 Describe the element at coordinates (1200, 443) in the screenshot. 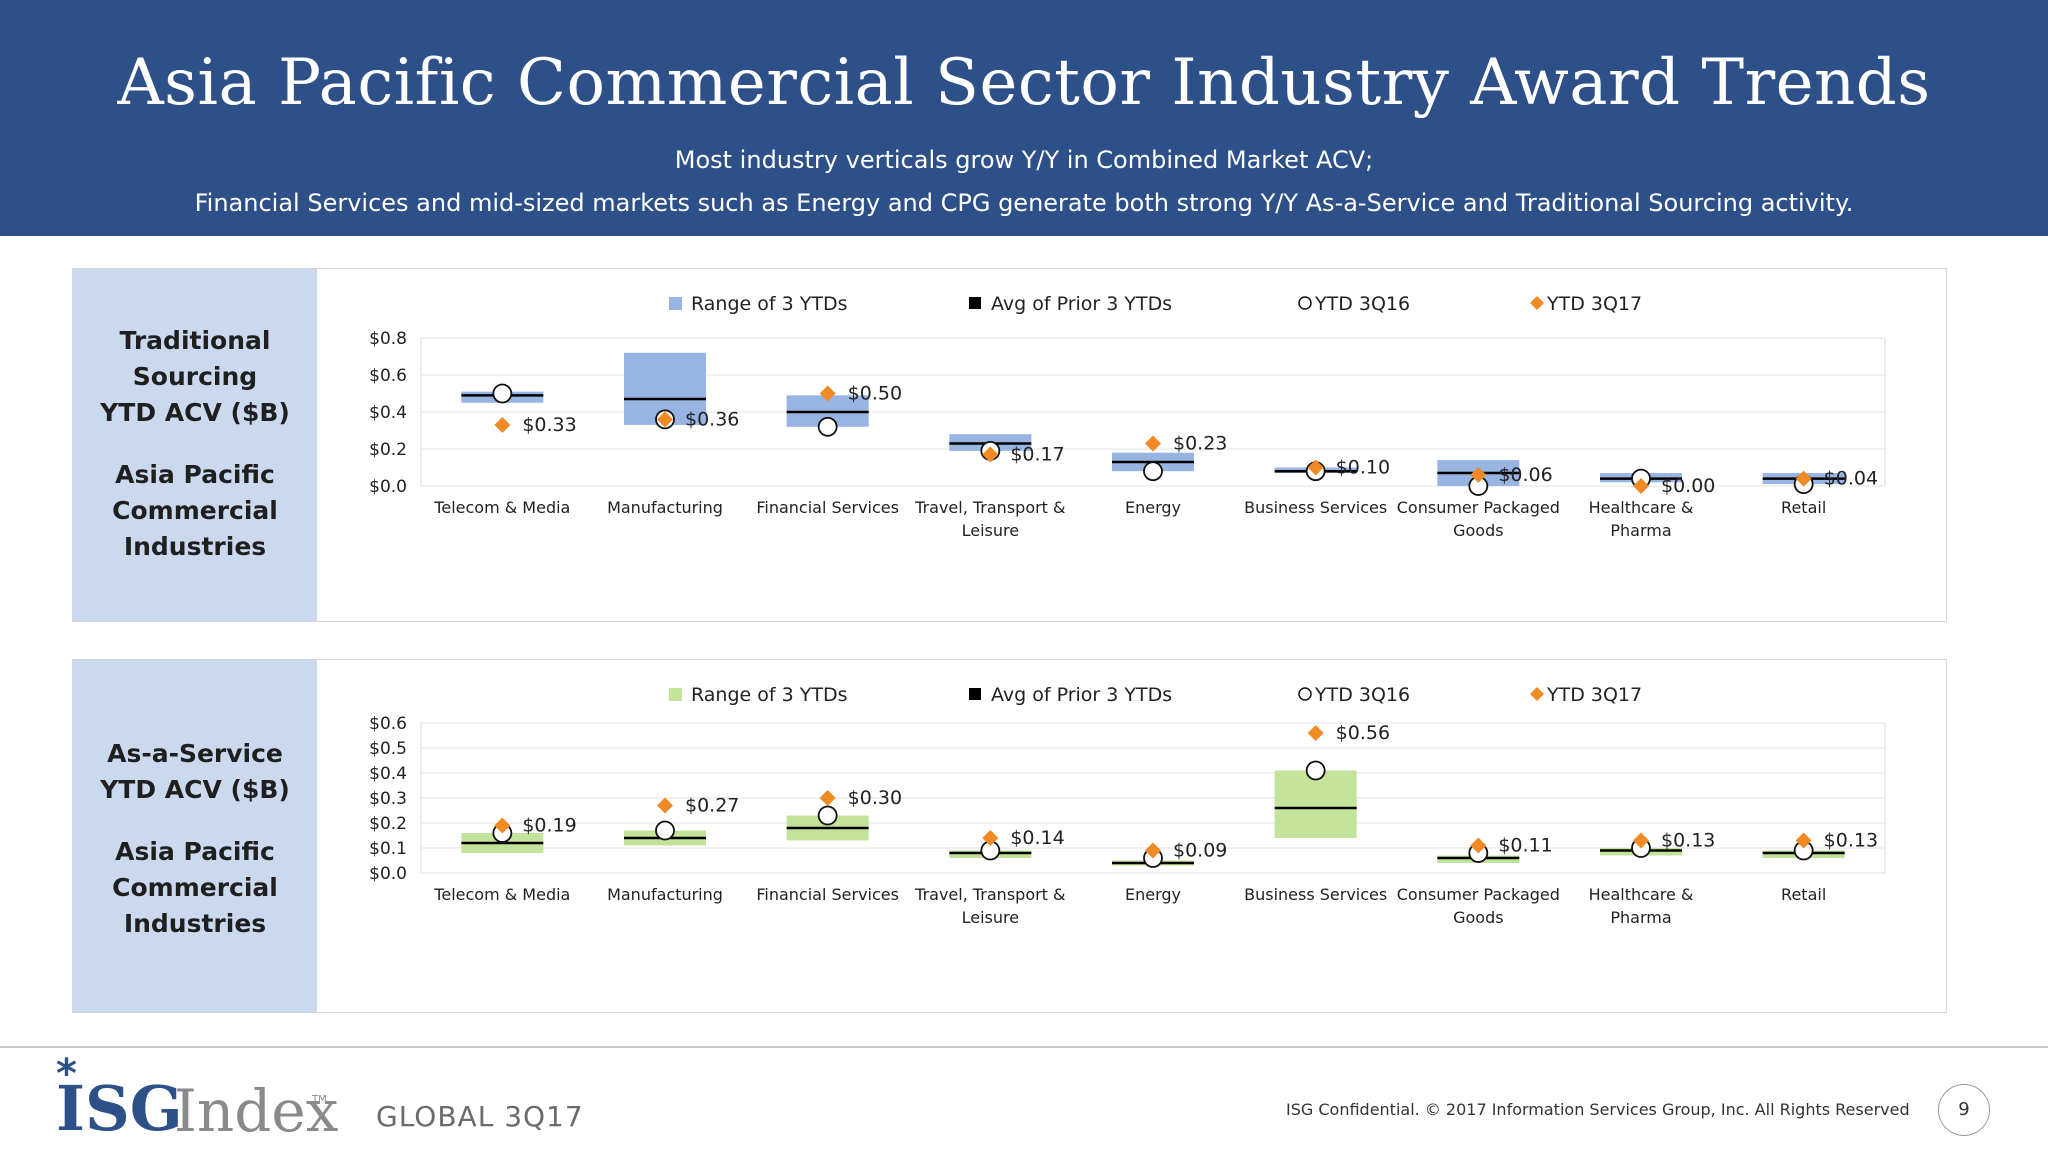

I see `ytd17-value-label: $0.23` at that location.